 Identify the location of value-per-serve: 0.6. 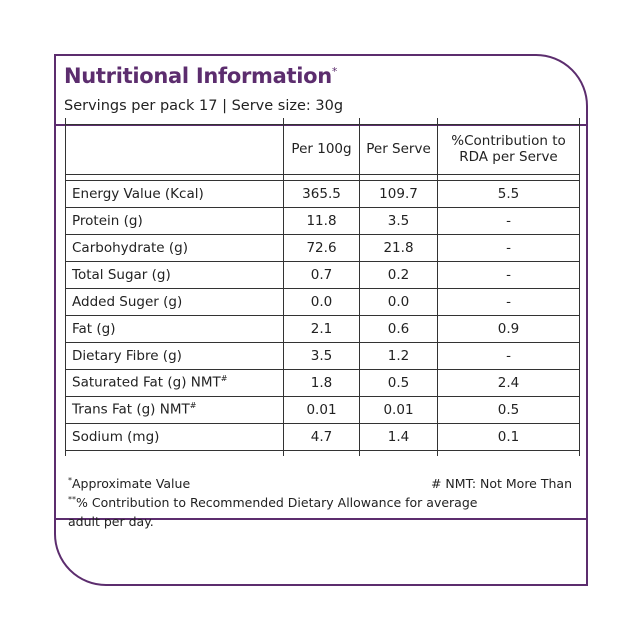
(398, 328).